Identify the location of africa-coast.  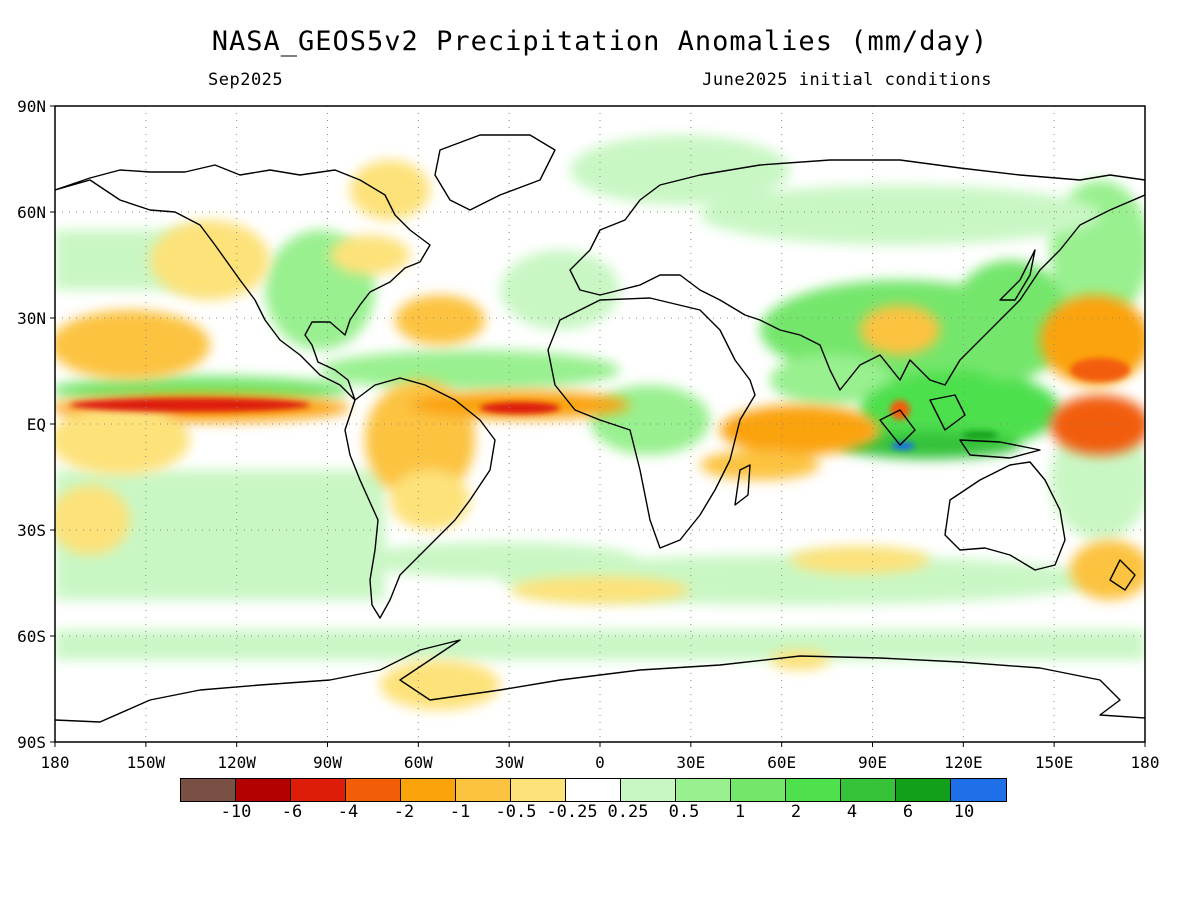
(651, 423).